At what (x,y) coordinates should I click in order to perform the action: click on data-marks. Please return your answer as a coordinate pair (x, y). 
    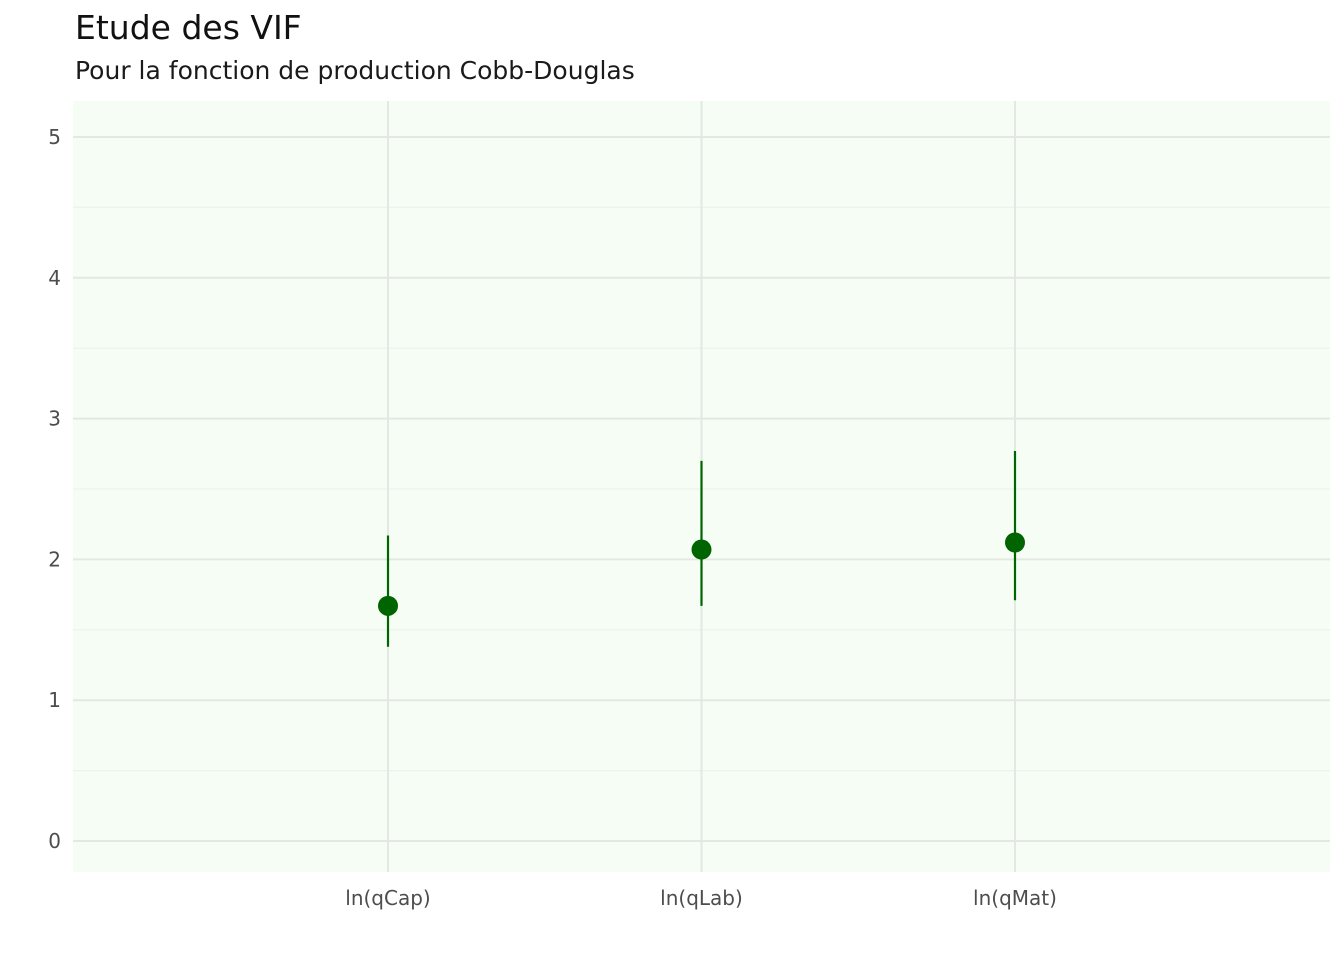
    Looking at the image, I should click on (701, 548).